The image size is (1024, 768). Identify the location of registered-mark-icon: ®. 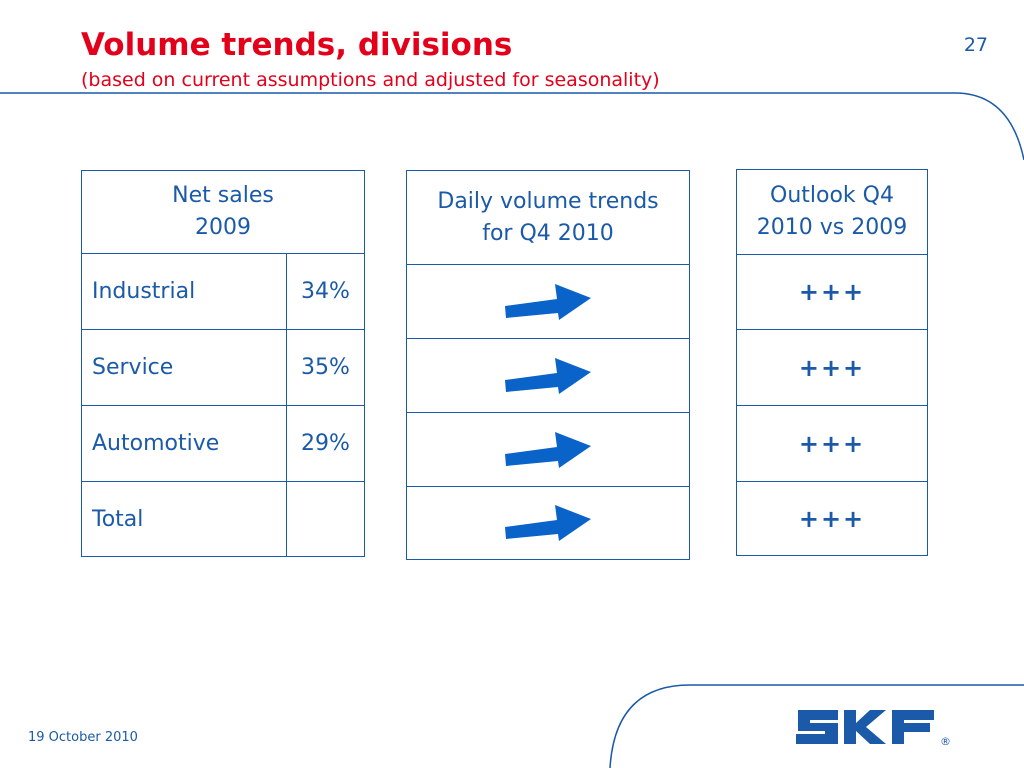
(945, 741).